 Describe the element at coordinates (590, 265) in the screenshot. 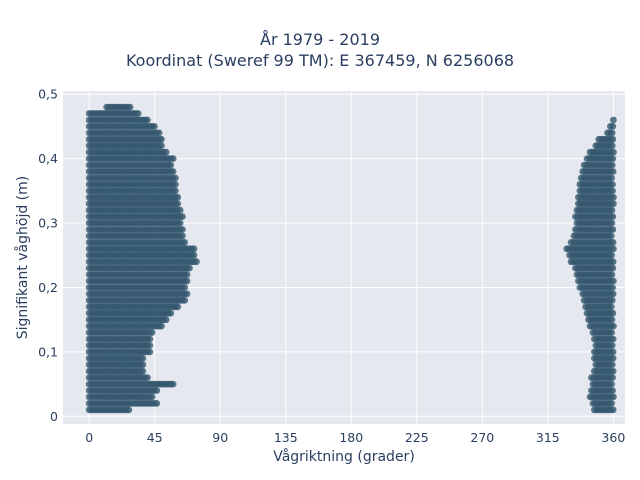

I see `point-cluster-north-west` at that location.